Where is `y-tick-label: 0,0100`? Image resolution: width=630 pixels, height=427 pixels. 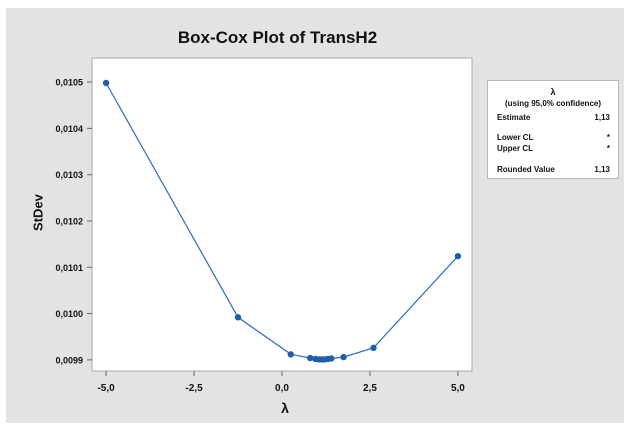 y-tick-label: 0,0100 is located at coordinates (69, 314).